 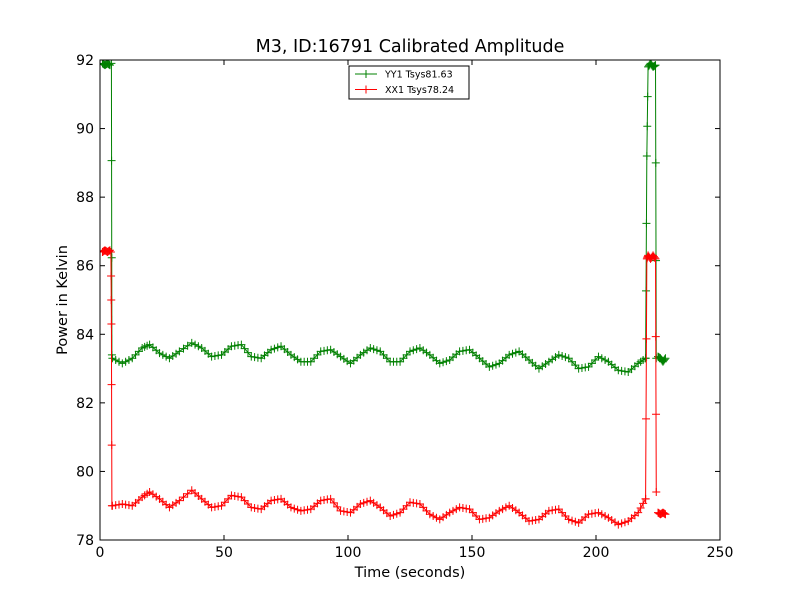 What do you see at coordinates (85, 198) in the screenshot?
I see `y-tick-label: 88` at bounding box center [85, 198].